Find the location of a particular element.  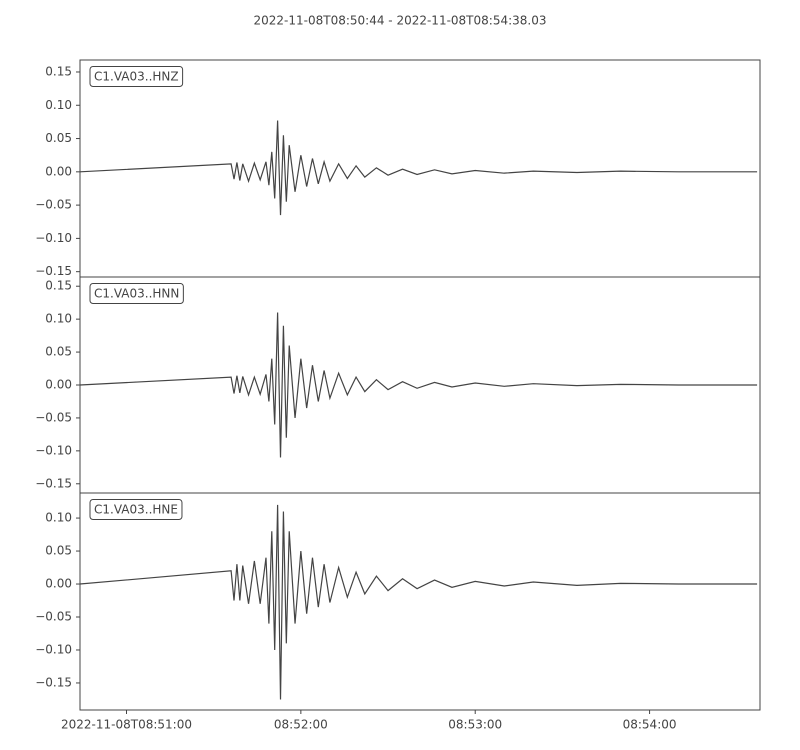

legend-label: C1.VA03..HNZ is located at coordinates (136, 77).